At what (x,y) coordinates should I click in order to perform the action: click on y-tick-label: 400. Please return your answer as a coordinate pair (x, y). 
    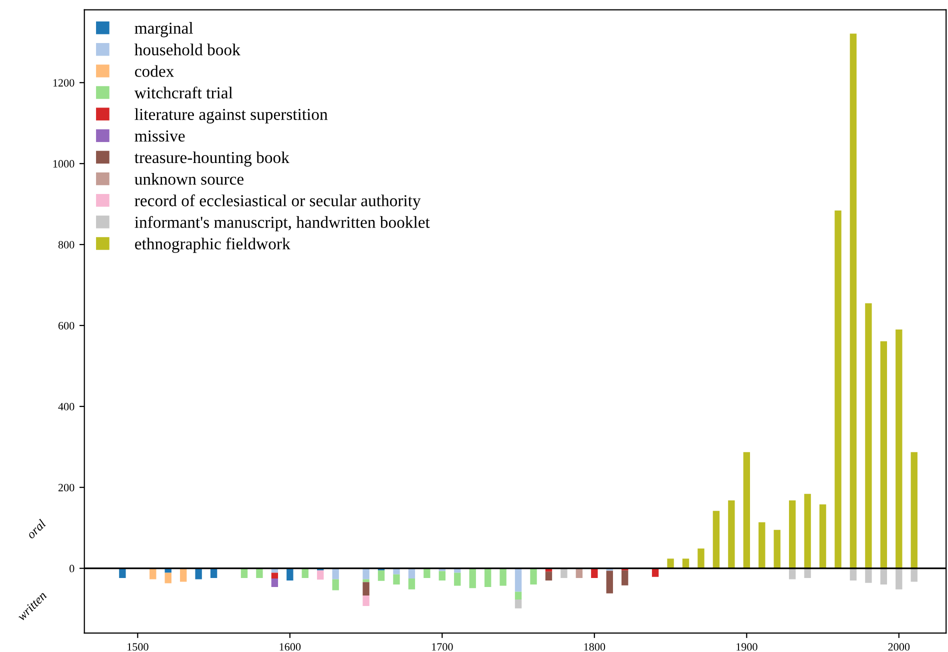
    Looking at the image, I should click on (66, 406).